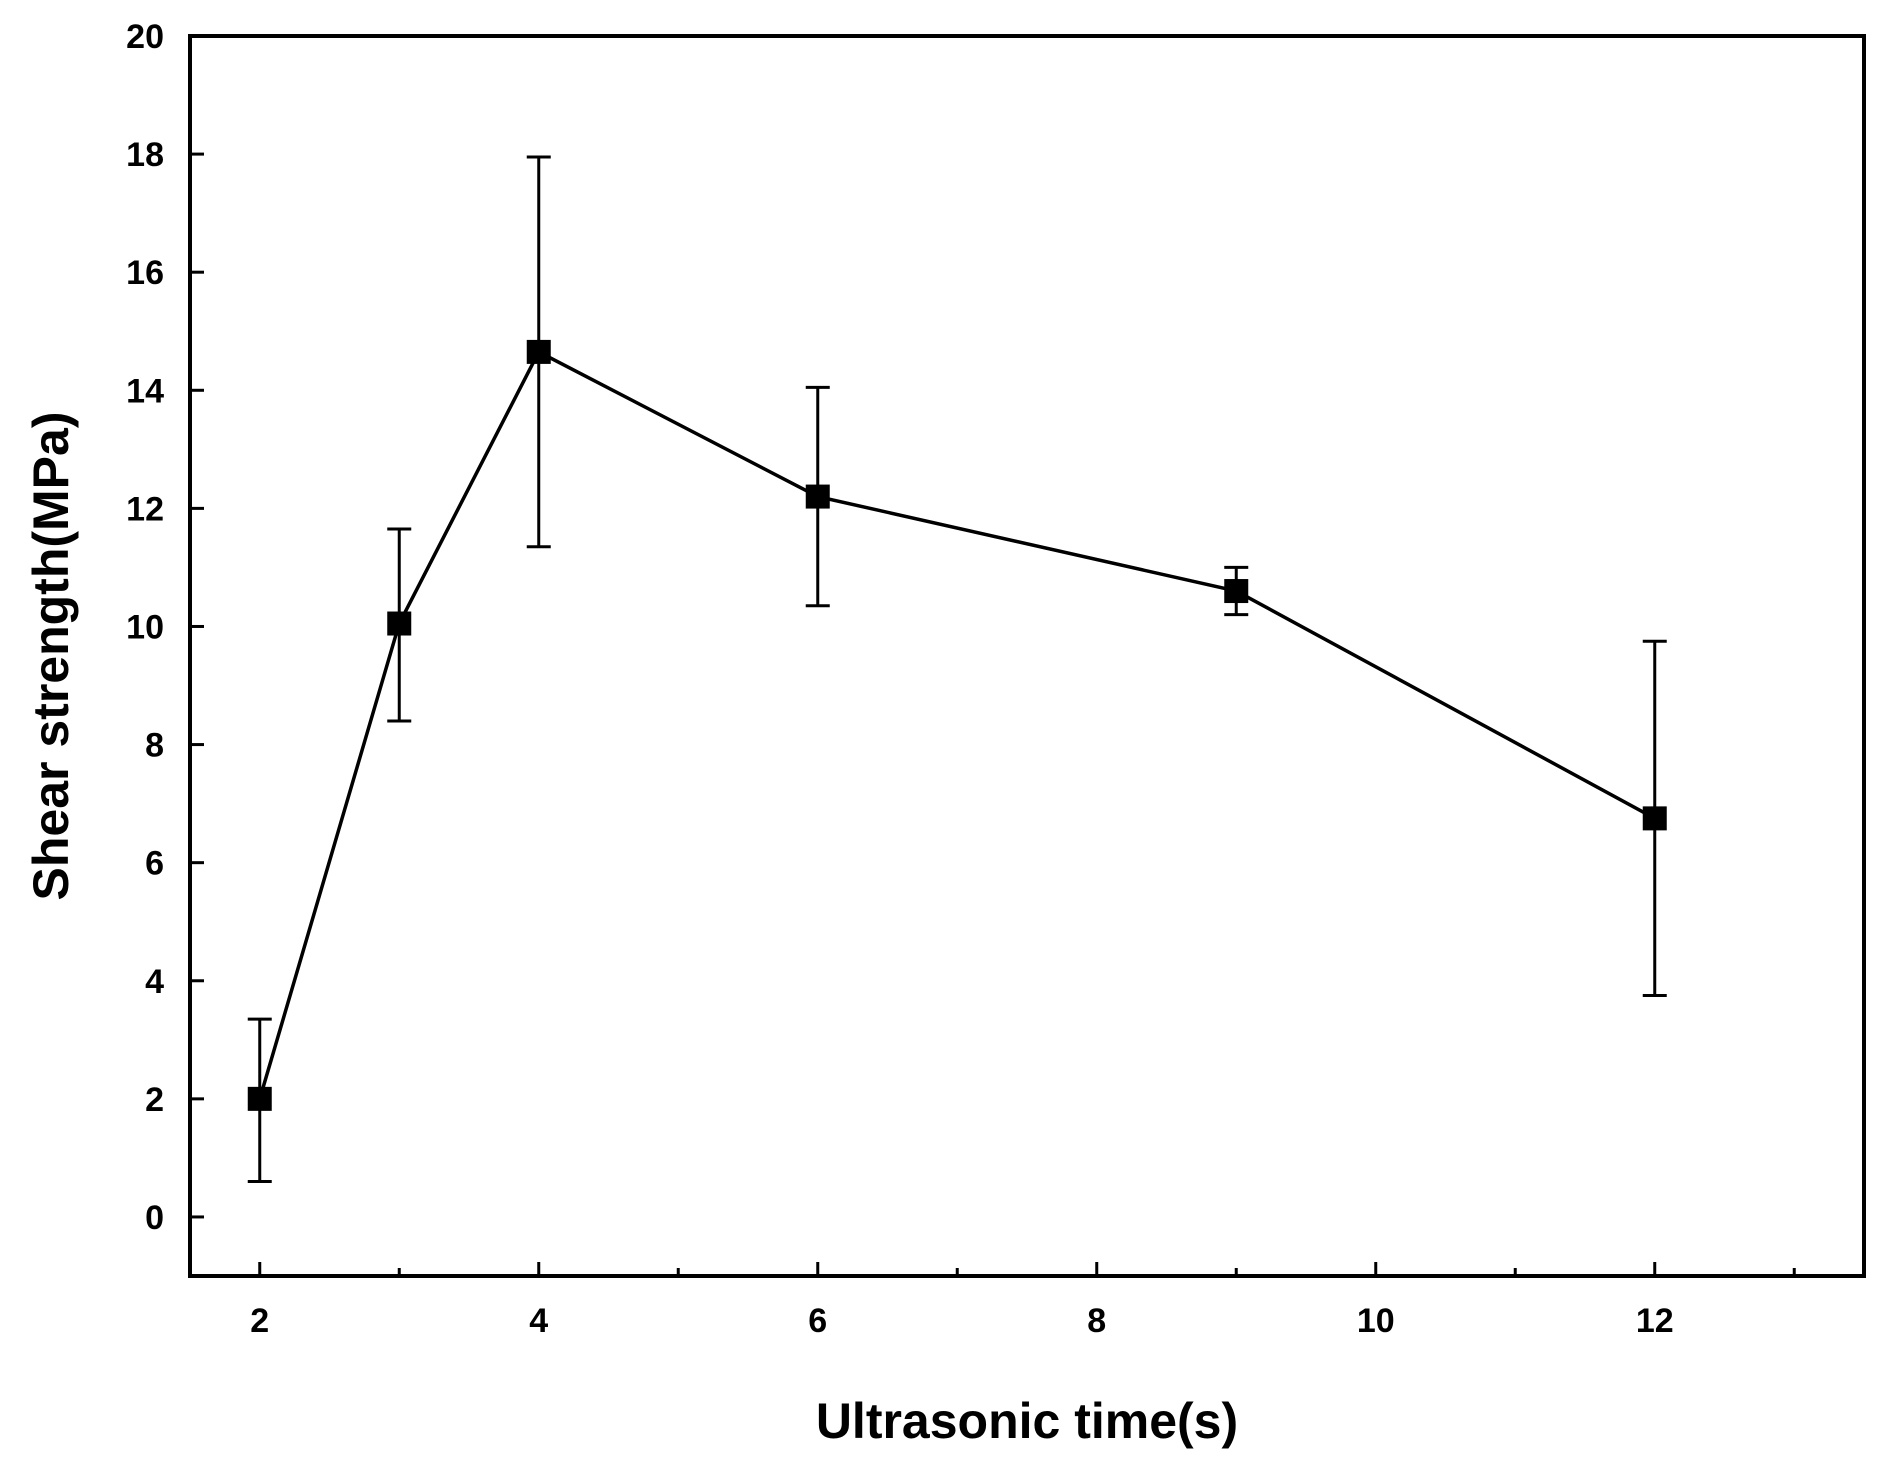 The height and width of the screenshot is (1462, 1888). What do you see at coordinates (1023, 1301) in the screenshot?
I see `x-axis-ticks: 2 4 6 8 10 12` at bounding box center [1023, 1301].